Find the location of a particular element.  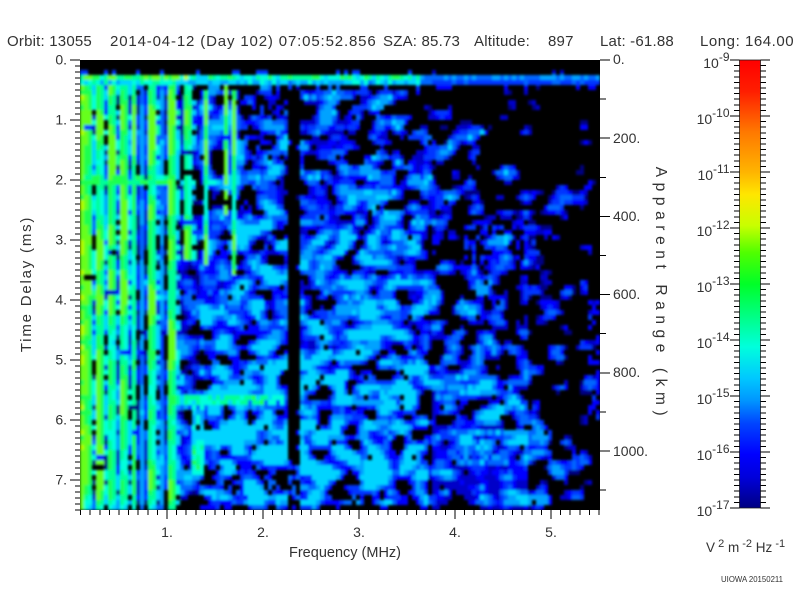

svg-text: UIOWA 20150211 is located at coordinates (752, 579).